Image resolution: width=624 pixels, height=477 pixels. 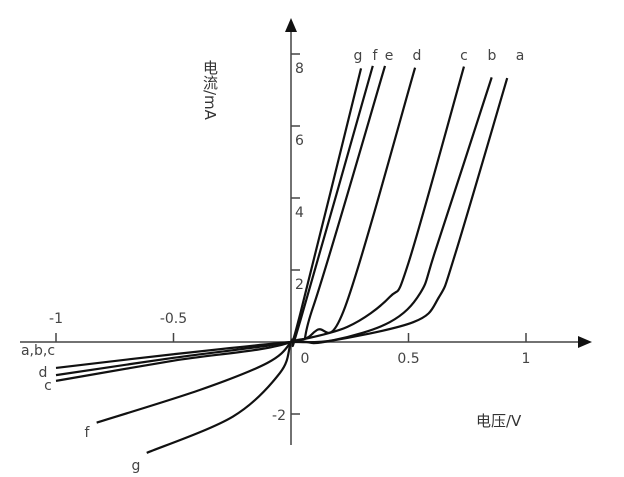 What do you see at coordinates (210, 90) in the screenshot?
I see `y-axis-label: 电流/mA` at bounding box center [210, 90].